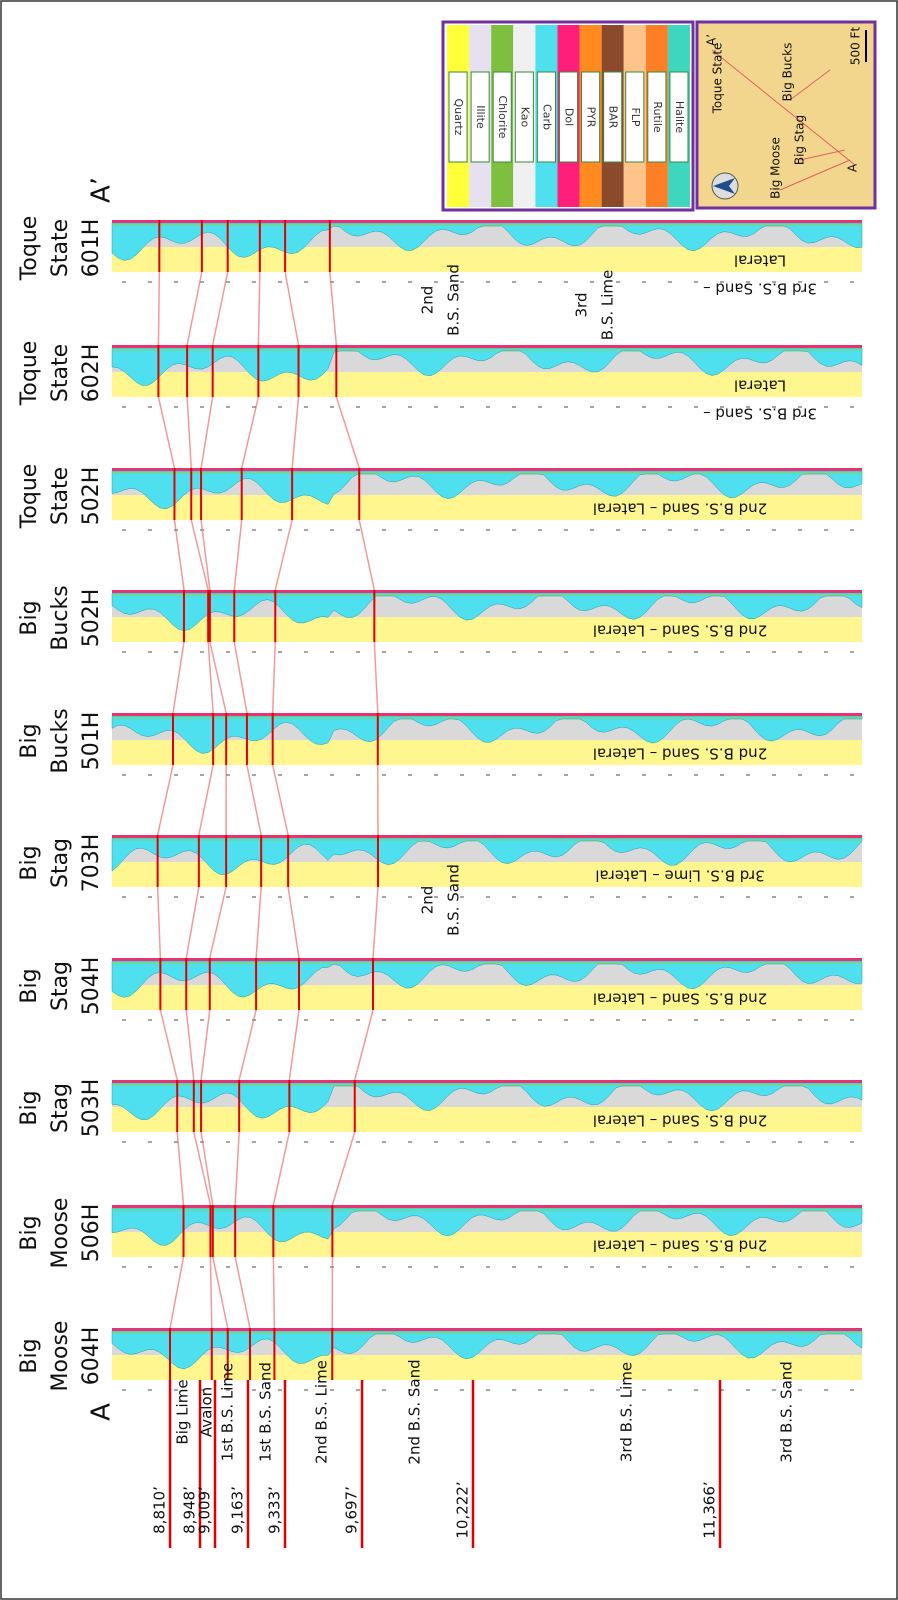  What do you see at coordinates (207, 1412) in the screenshot?
I see `top-name: Avalon` at bounding box center [207, 1412].